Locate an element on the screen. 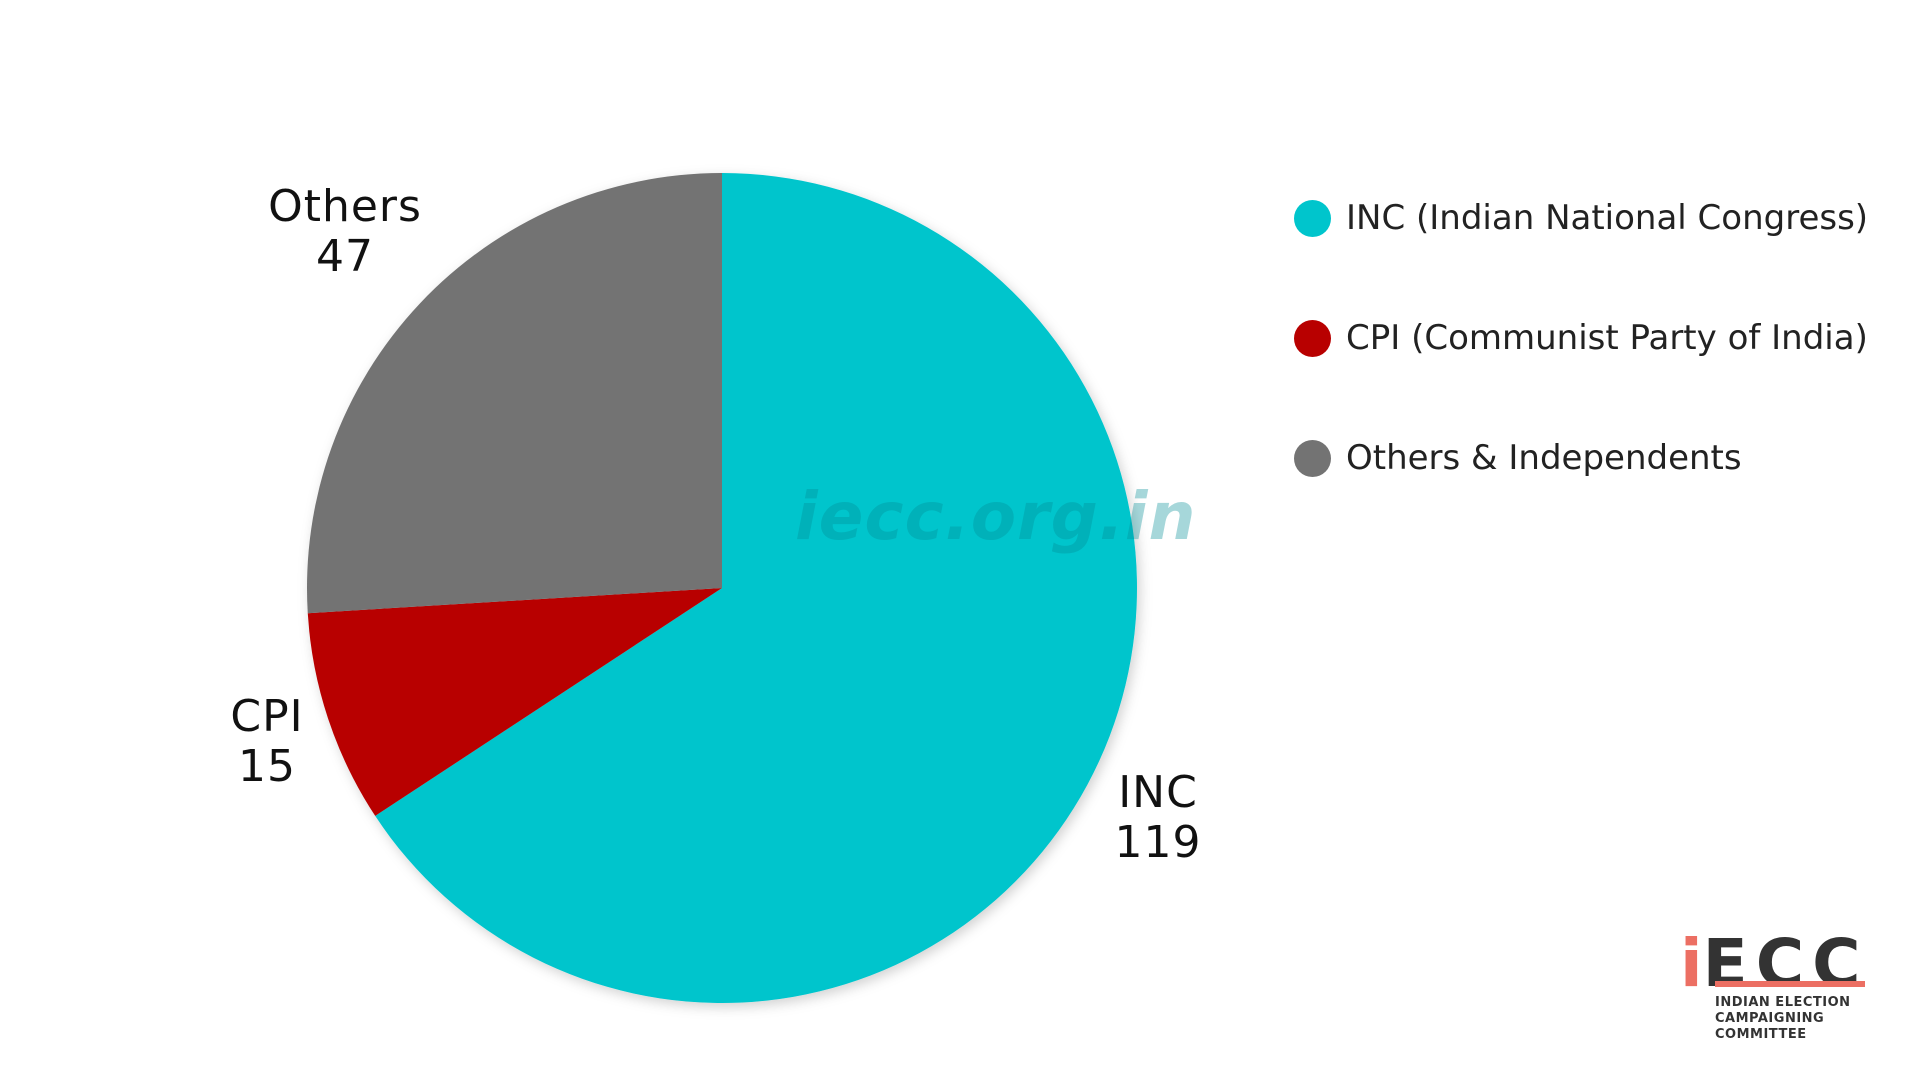 The width and height of the screenshot is (1920, 1080). legend-swatch-cpi is located at coordinates (1312, 338).